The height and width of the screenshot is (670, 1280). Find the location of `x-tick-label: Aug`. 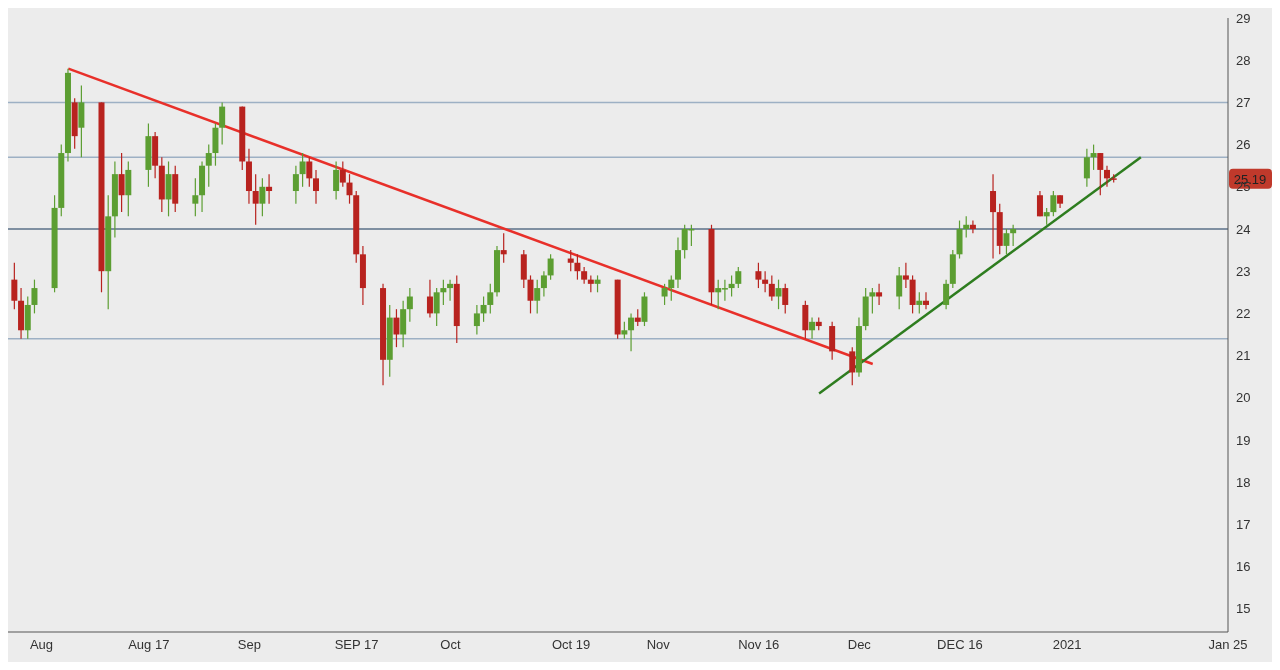

x-tick-label: Aug is located at coordinates (41, 645).